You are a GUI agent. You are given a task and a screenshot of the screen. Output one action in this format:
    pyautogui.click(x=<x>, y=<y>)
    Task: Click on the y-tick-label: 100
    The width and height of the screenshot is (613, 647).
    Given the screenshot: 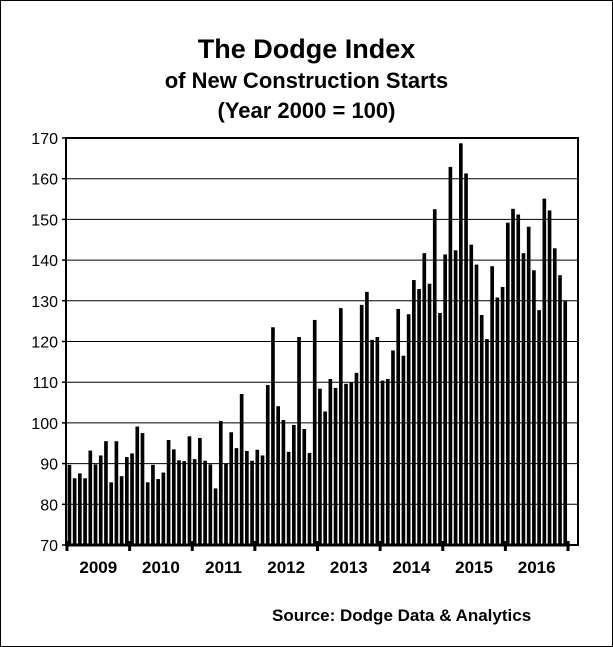 What is the action you would take?
    pyautogui.click(x=44, y=424)
    